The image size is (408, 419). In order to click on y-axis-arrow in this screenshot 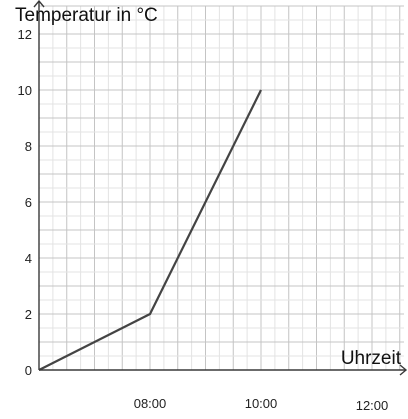, I will do `click(39, 4)`.